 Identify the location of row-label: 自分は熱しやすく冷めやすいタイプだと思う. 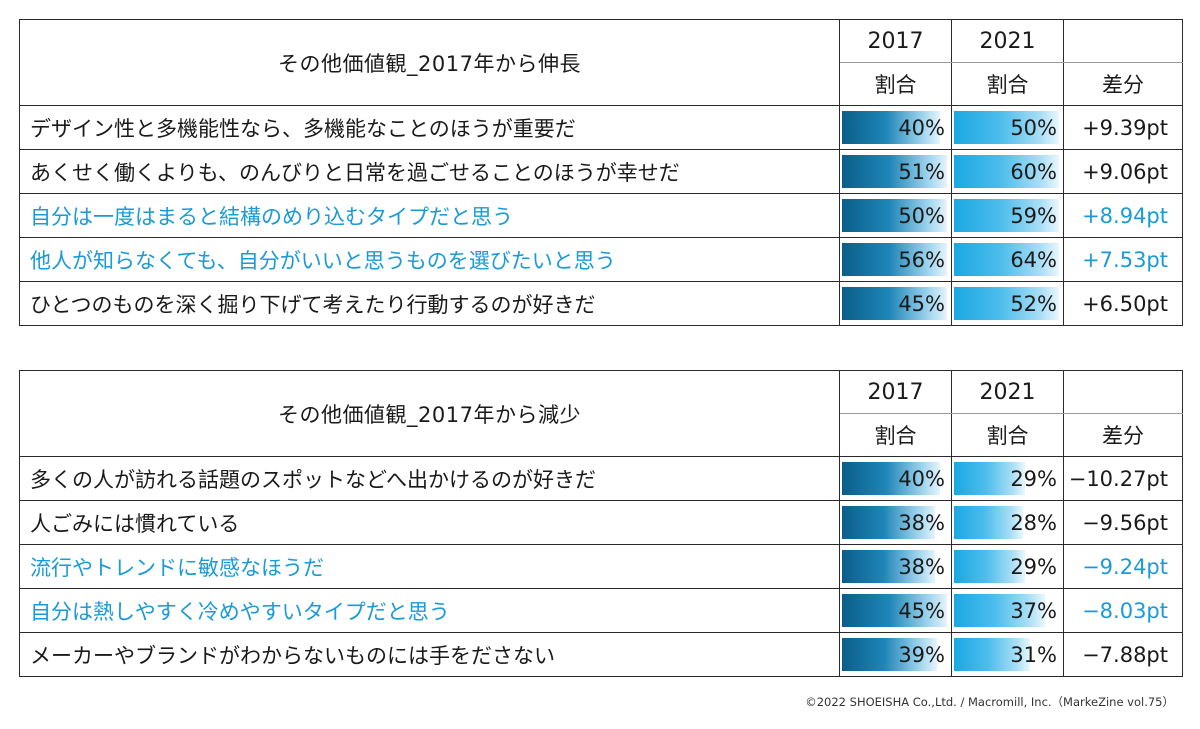
(429, 610).